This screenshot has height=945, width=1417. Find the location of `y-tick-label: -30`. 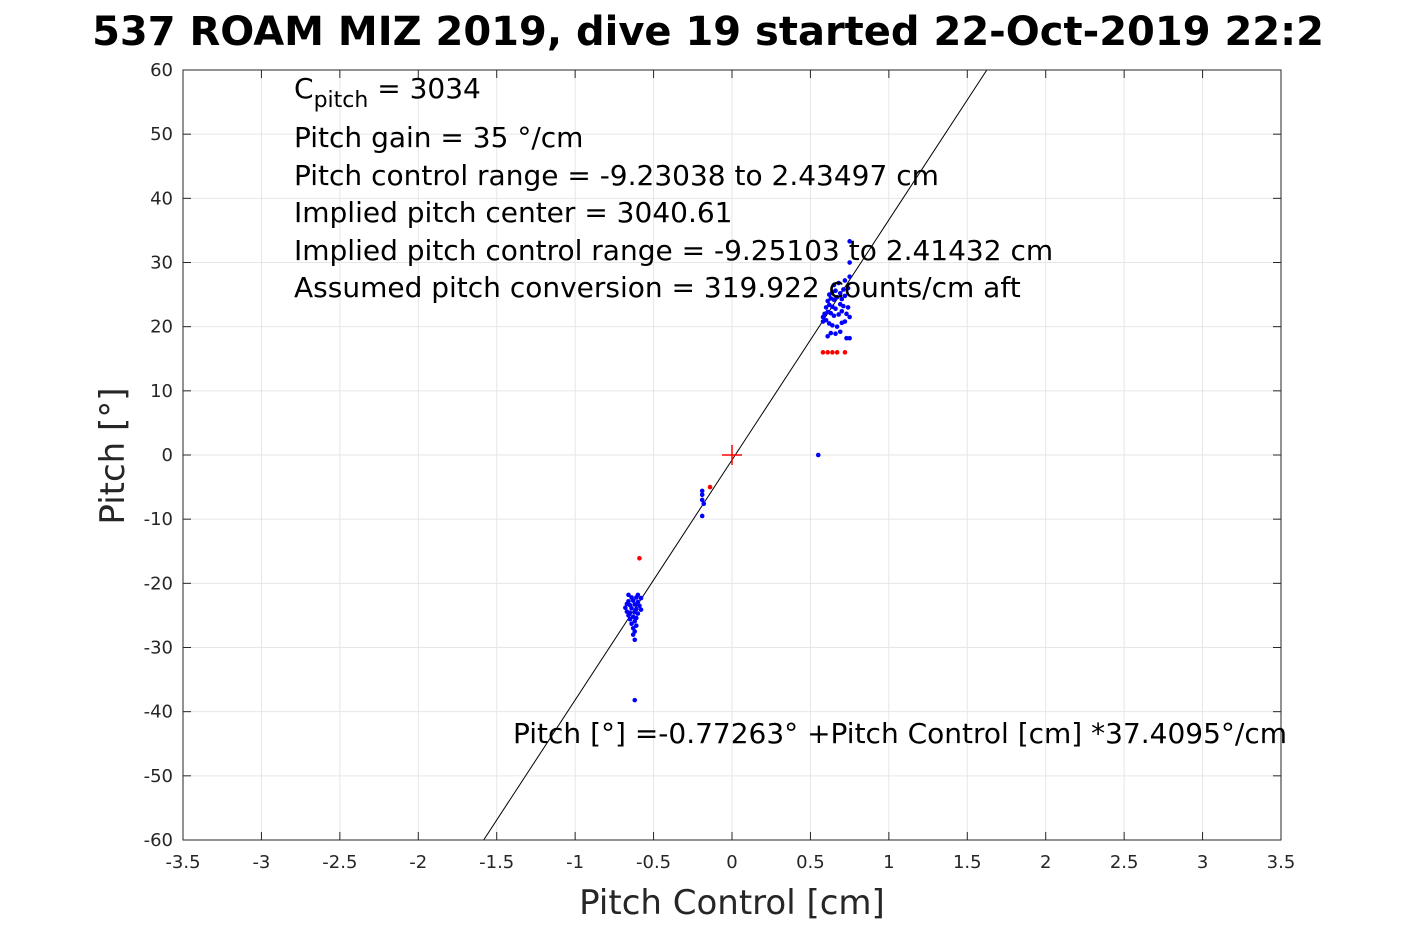

y-tick-label: -30 is located at coordinates (158, 648).